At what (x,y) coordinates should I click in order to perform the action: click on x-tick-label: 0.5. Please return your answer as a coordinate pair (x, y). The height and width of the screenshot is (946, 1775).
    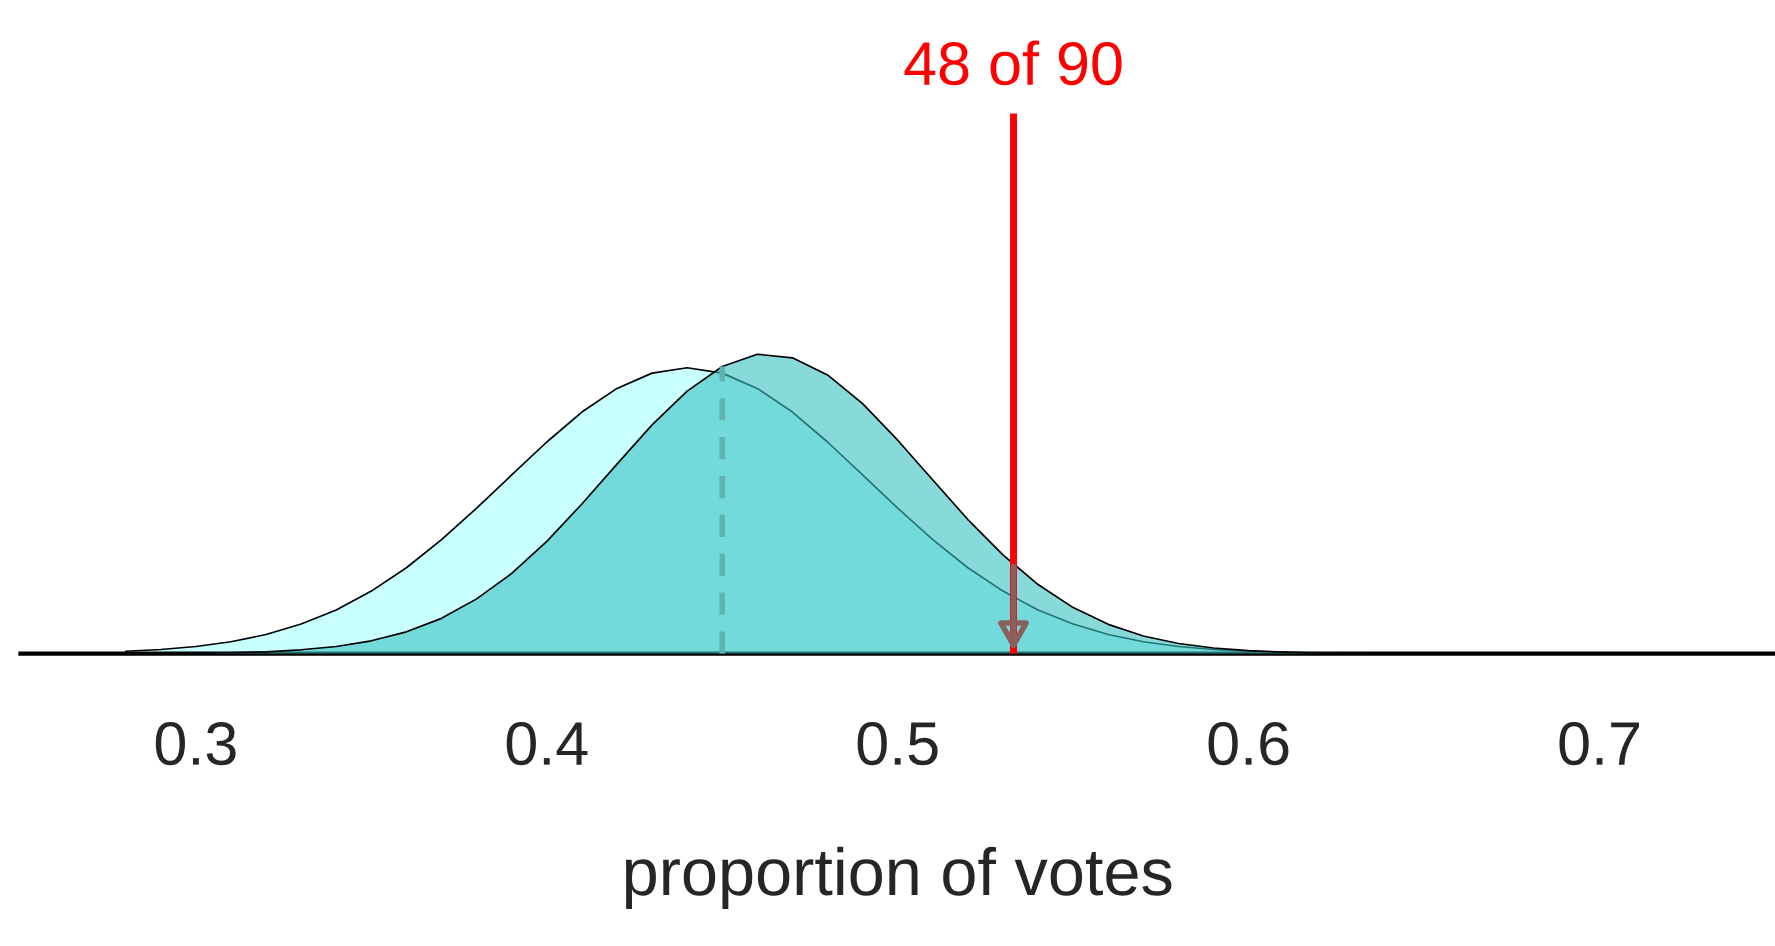
    Looking at the image, I should click on (897, 743).